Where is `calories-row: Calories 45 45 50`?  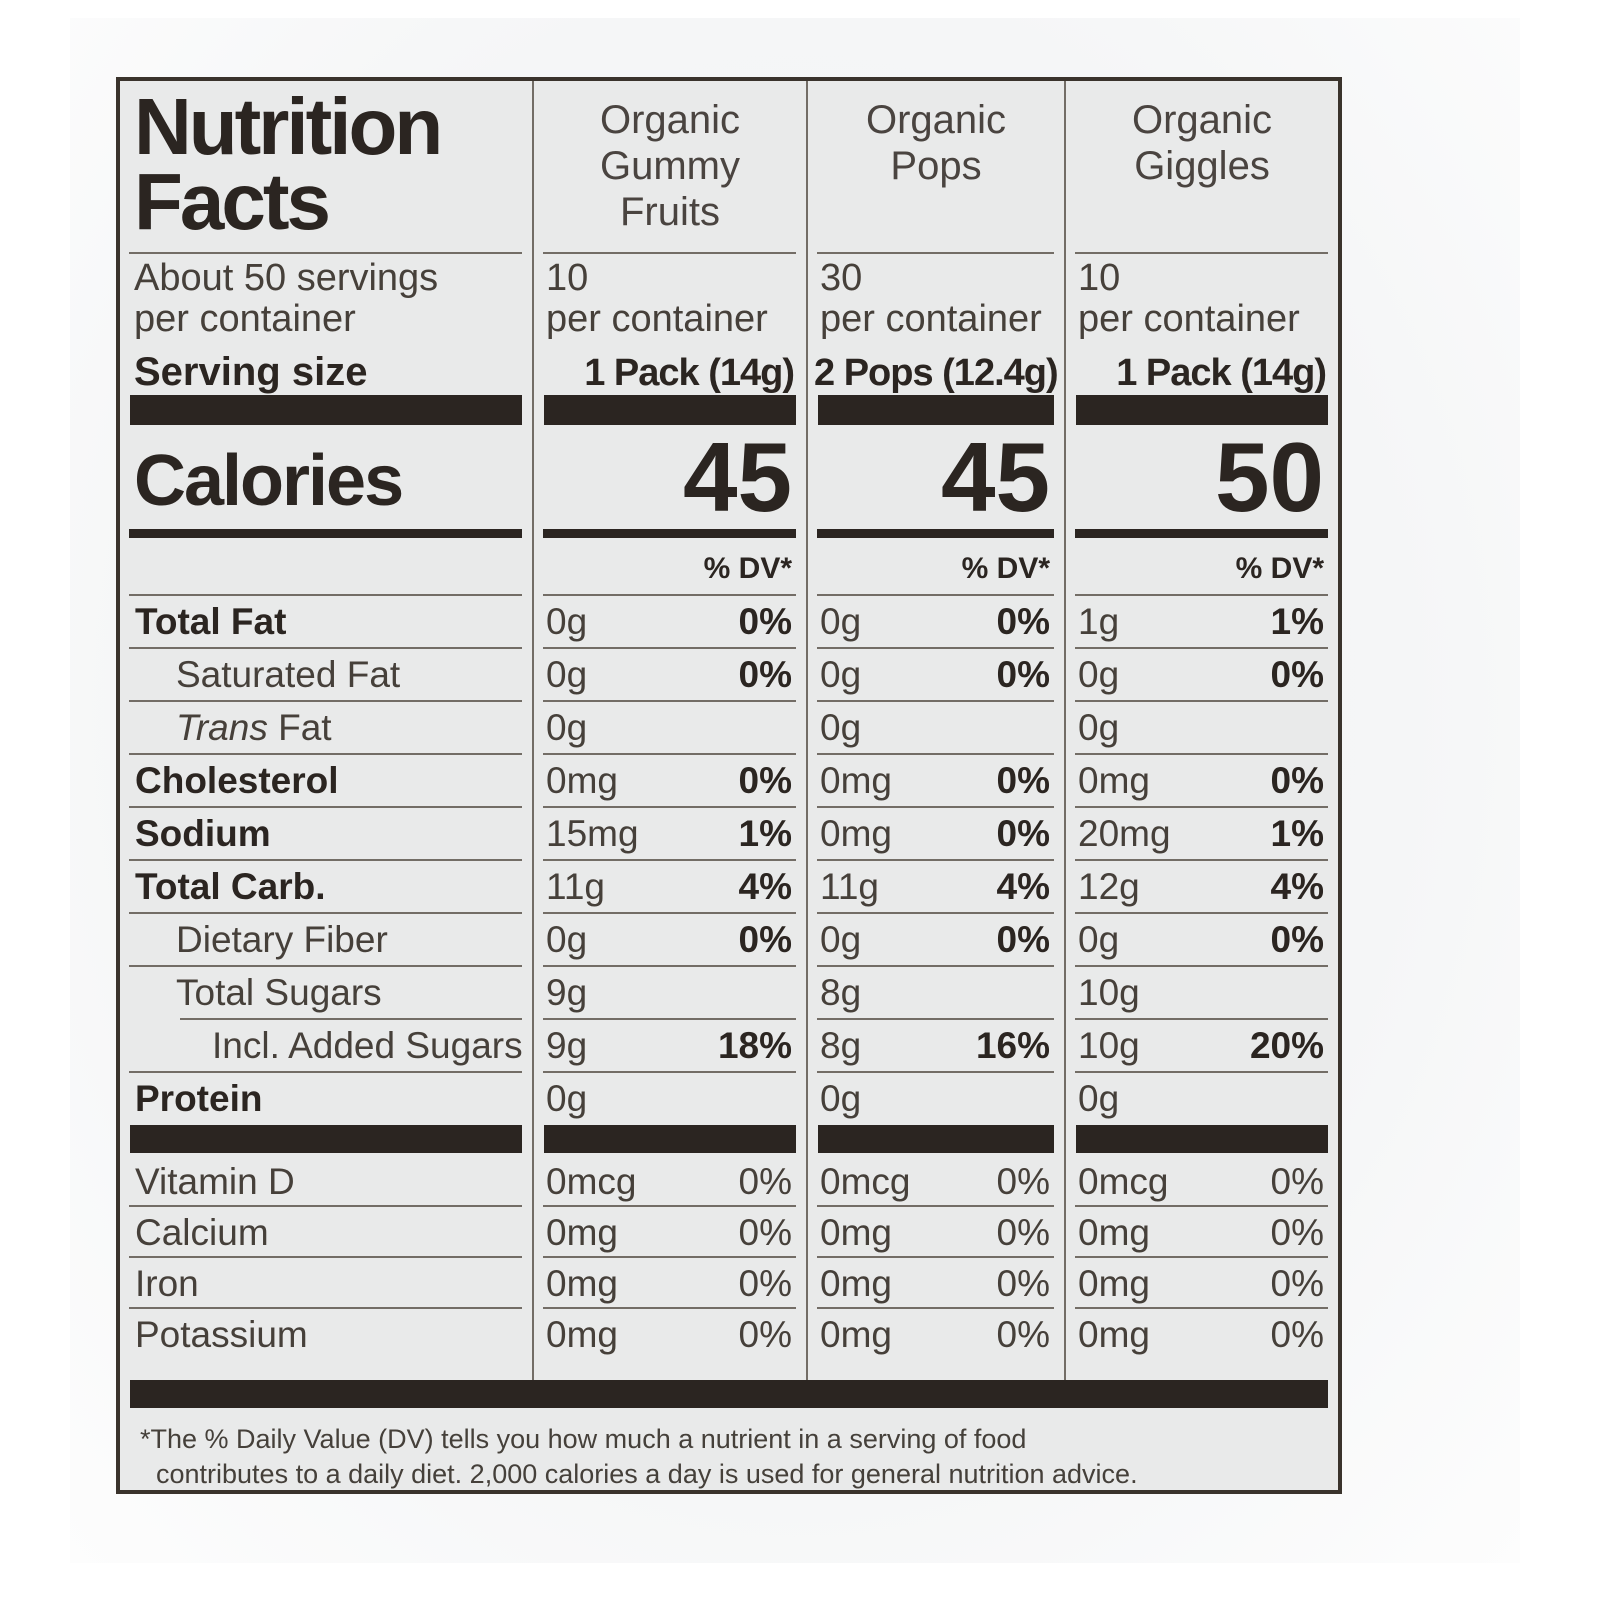
calories-row: Calories 45 45 50 is located at coordinates (729, 482).